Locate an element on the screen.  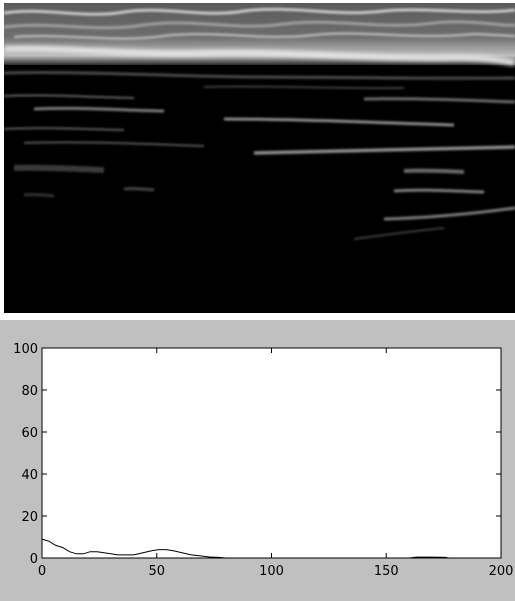
x-tick-label: 50 is located at coordinates (156, 571).